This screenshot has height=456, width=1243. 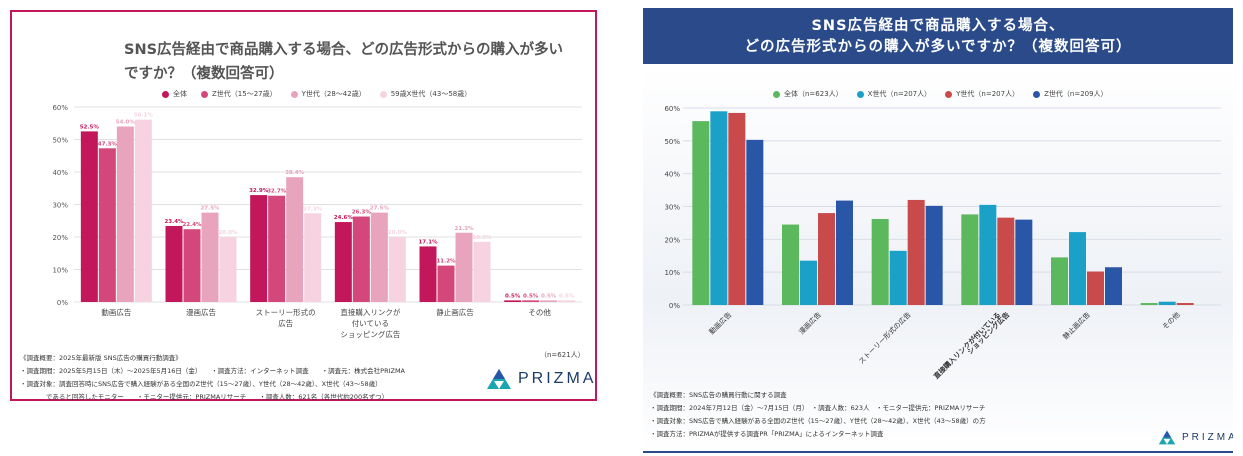 I want to click on y-tick-label: 0%, so click(x=674, y=306).